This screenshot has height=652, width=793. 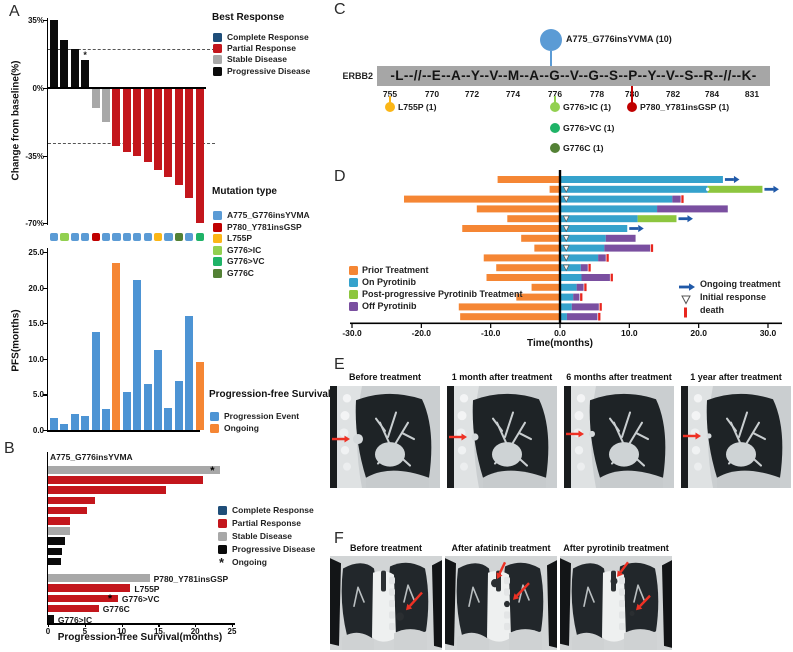 What do you see at coordinates (619, 377) in the screenshot?
I see `scan-title: 6 months after treatment` at bounding box center [619, 377].